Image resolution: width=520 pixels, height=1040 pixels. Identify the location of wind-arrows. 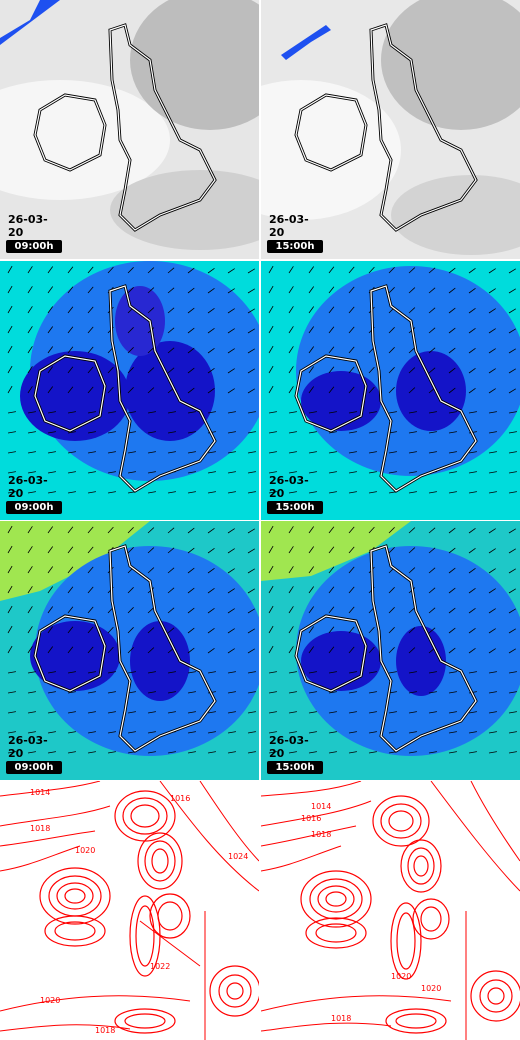
(131, 379).